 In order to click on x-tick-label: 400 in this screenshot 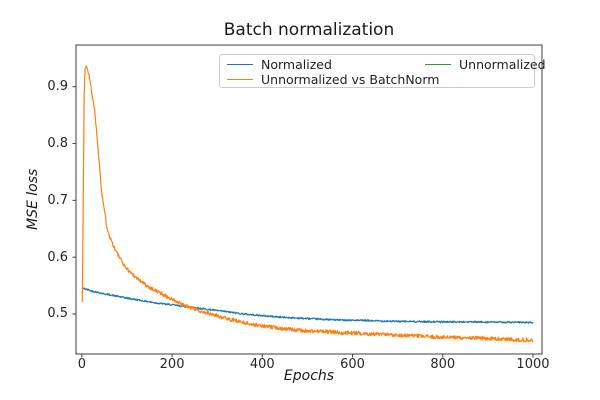, I will do `click(262, 364)`.